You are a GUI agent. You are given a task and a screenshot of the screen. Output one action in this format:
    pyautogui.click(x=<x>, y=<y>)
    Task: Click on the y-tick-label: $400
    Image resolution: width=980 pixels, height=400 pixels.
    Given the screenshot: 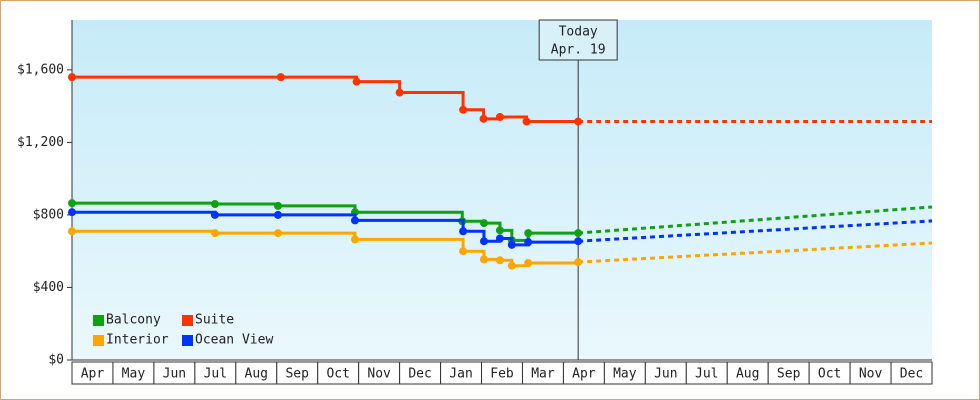 What is the action you would take?
    pyautogui.click(x=48, y=287)
    